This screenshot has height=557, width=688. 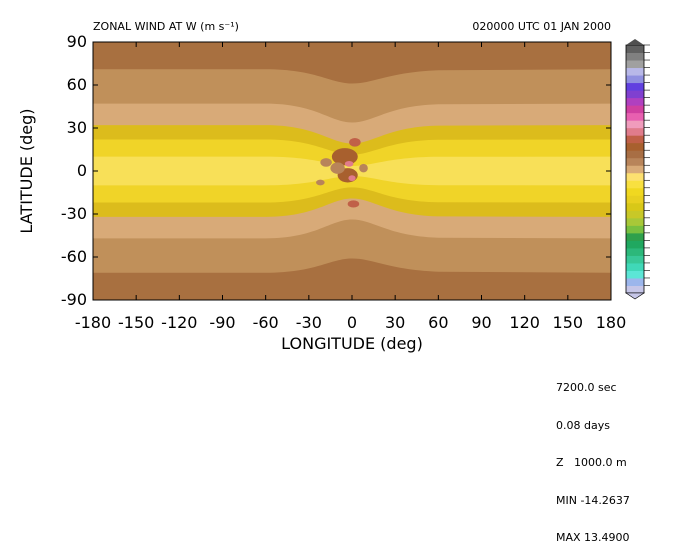 What do you see at coordinates (586, 387) in the screenshot?
I see `info-time-seconds: 7200.0 sec` at bounding box center [586, 387].